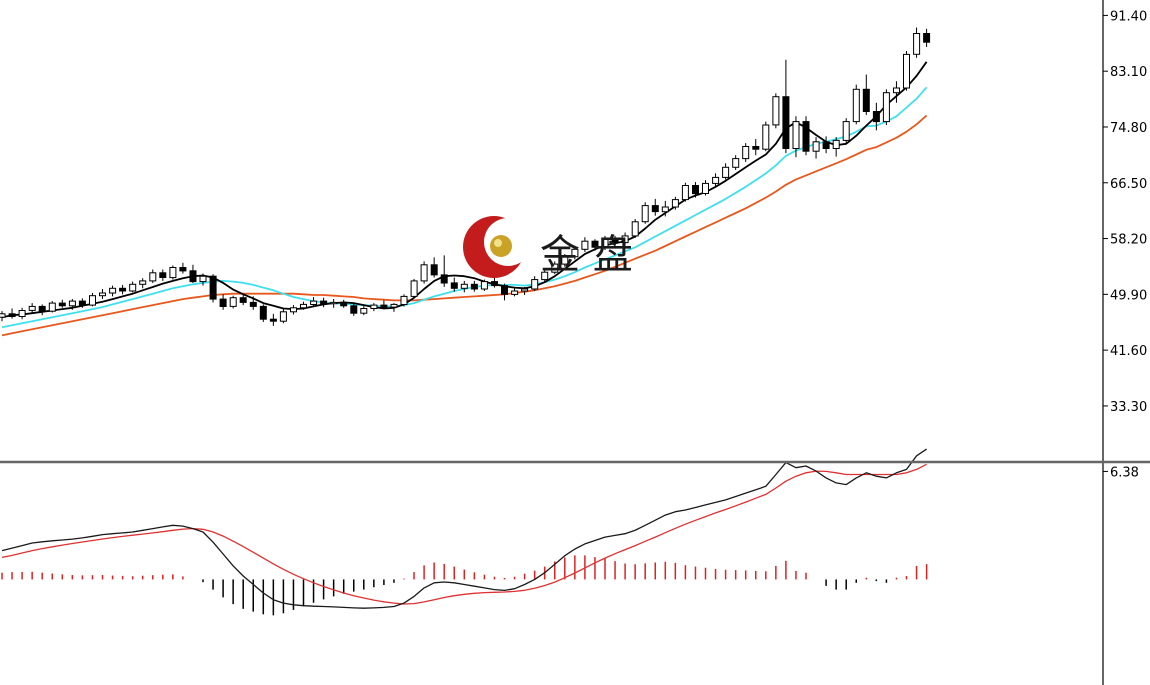 The image size is (1150, 685). Describe the element at coordinates (1128, 240) in the screenshot. I see `price-tick-label: 58.20` at that location.